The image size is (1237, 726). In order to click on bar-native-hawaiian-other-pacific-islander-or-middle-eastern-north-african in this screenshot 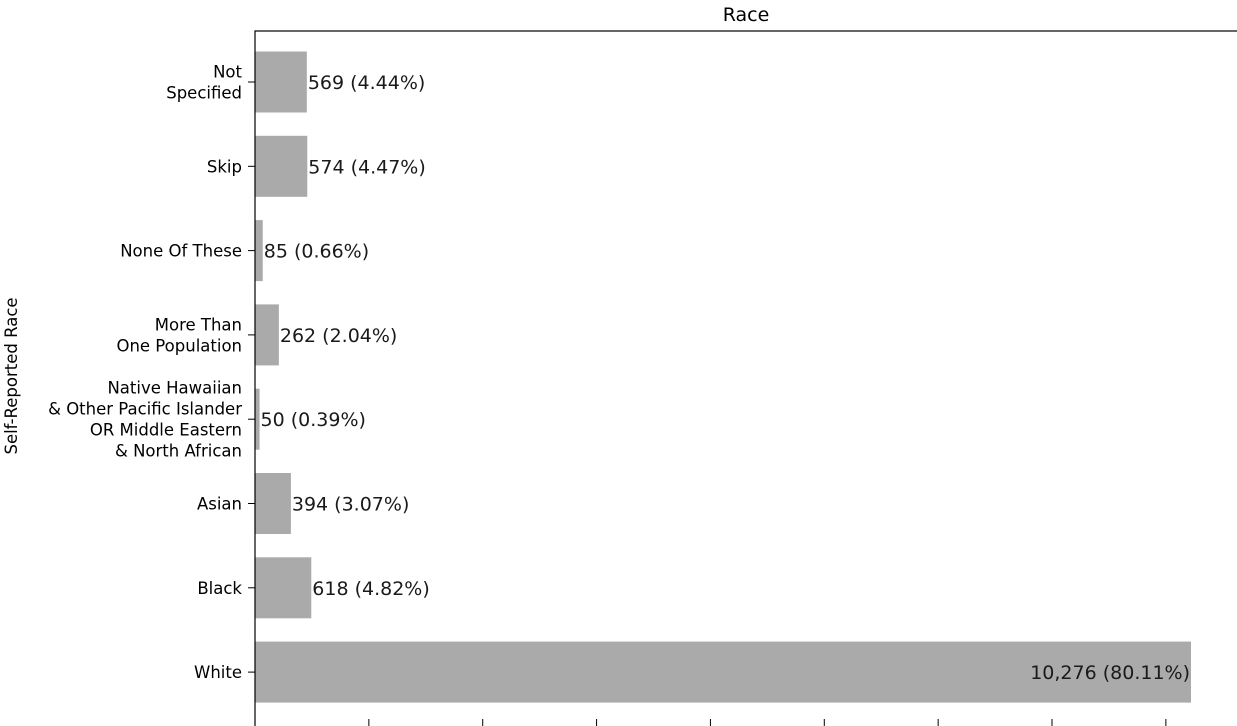, I will do `click(257, 419)`.